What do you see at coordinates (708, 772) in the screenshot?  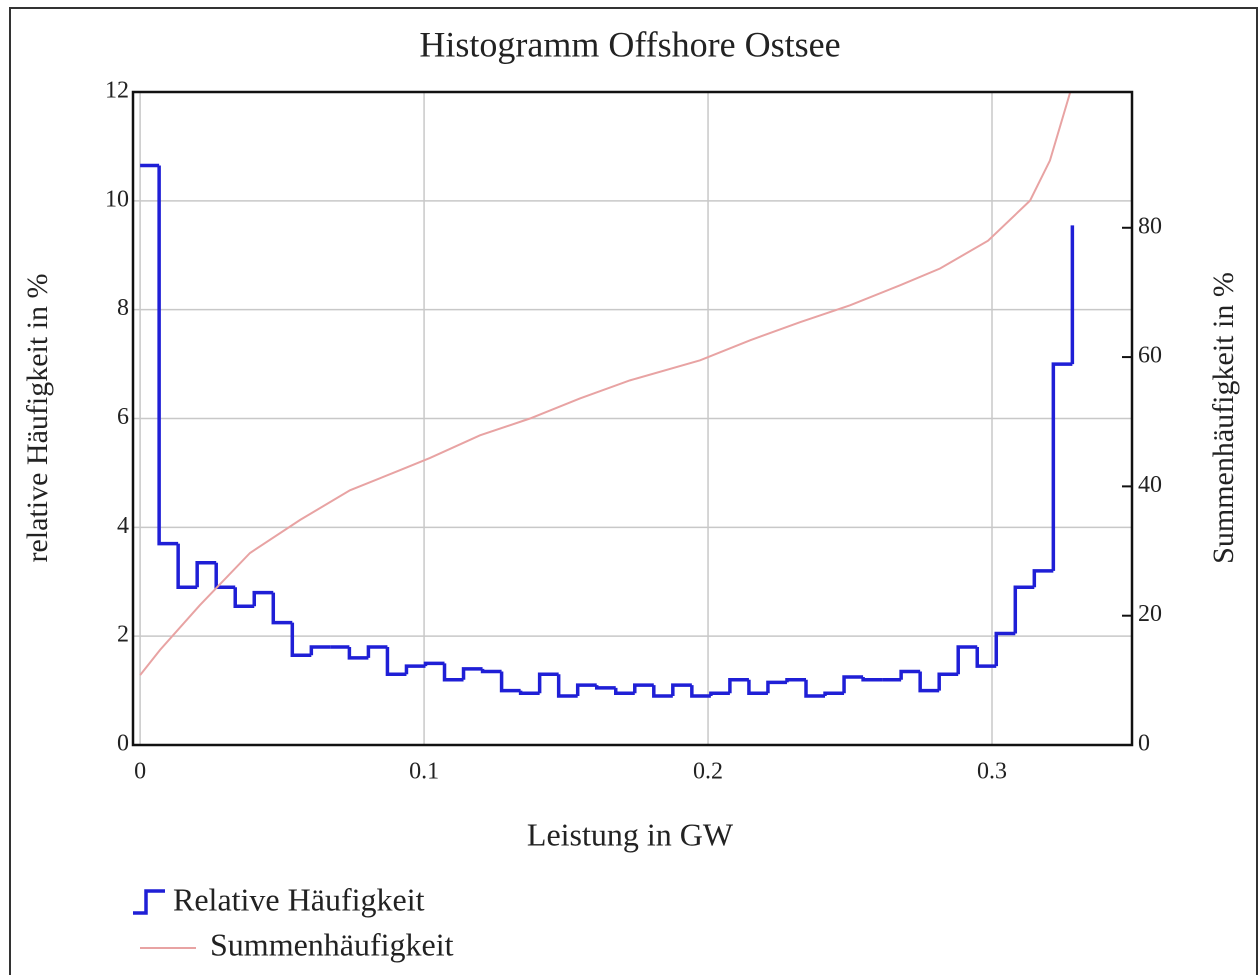 I see `x-tick-label: 0.2` at bounding box center [708, 772].